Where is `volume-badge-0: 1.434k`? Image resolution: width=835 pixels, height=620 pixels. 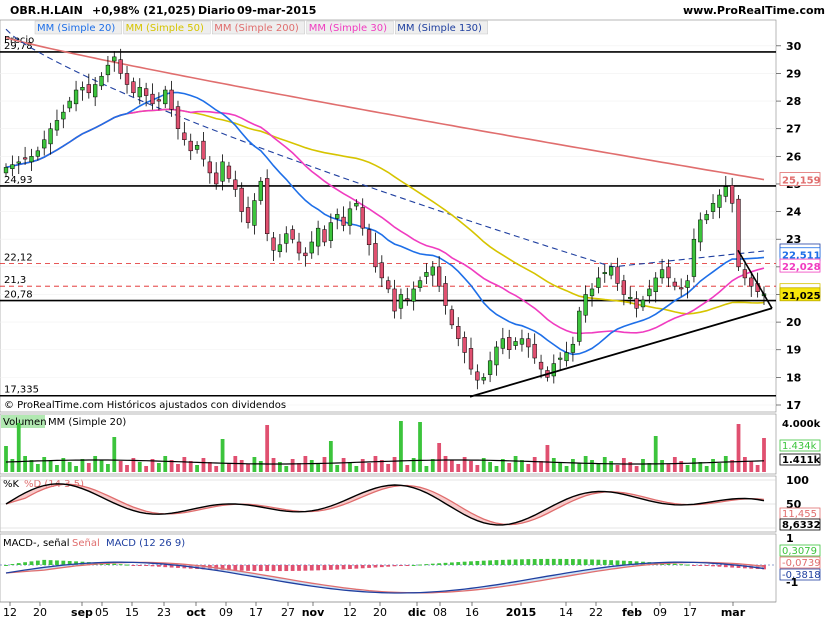 volume-badge-0: 1.434k is located at coordinates (799, 446).